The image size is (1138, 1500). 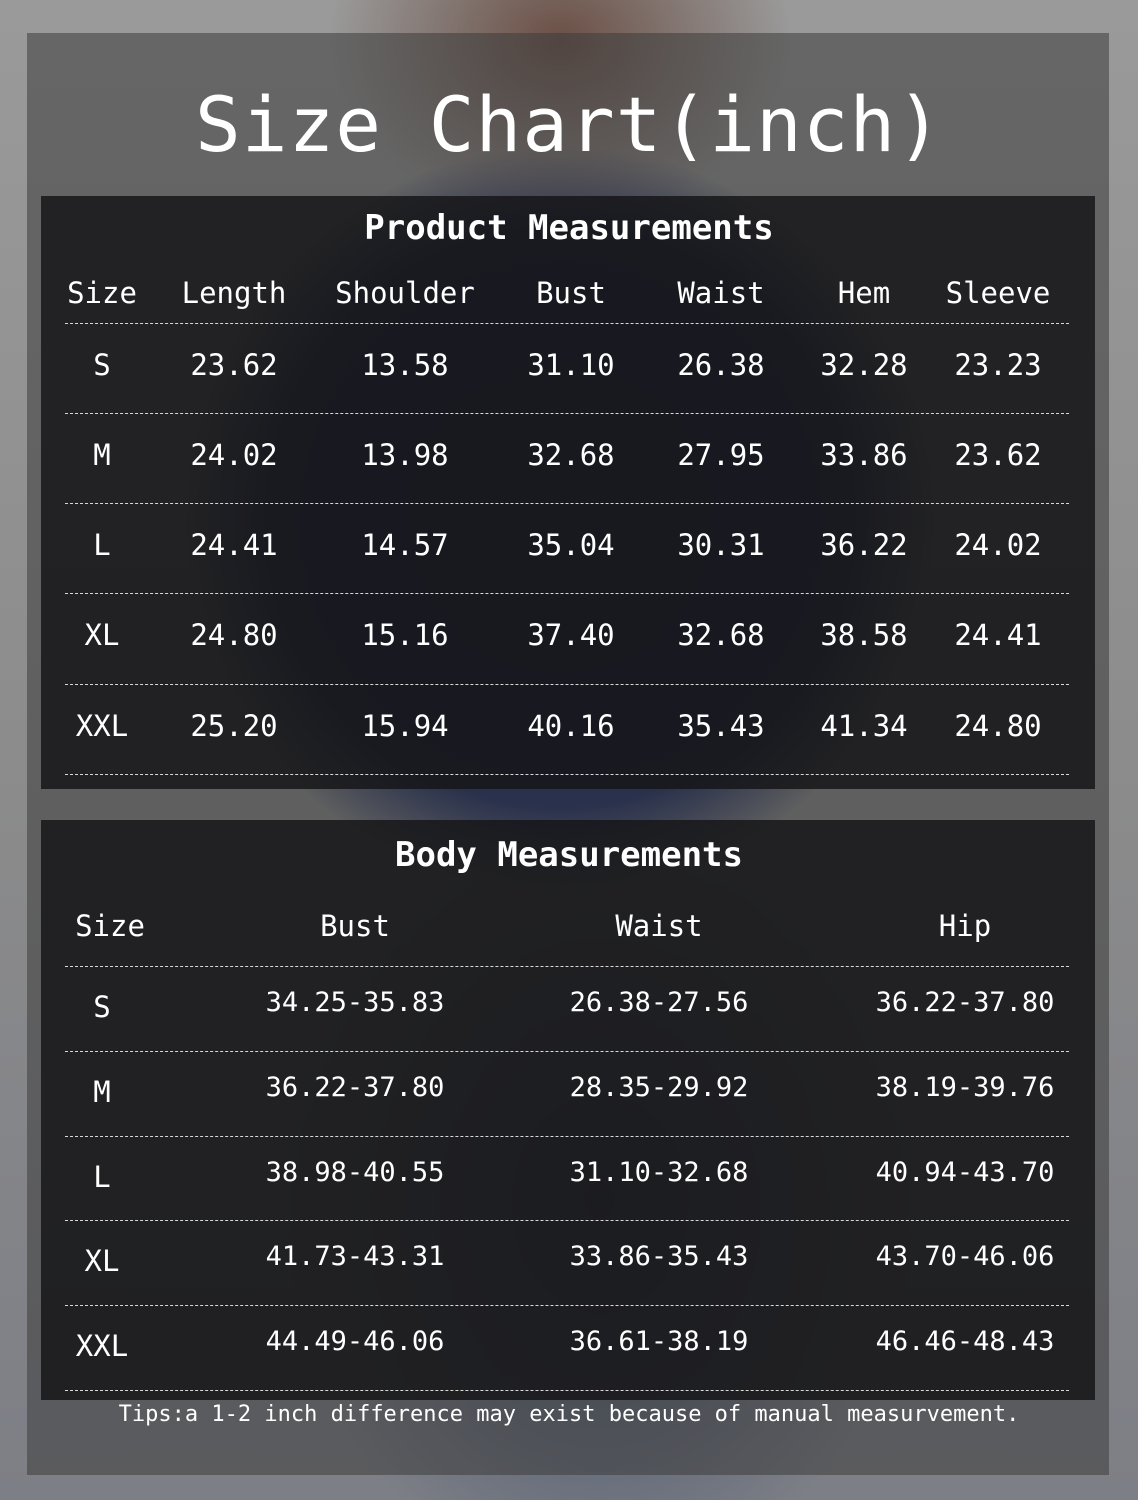 What do you see at coordinates (102, 545) in the screenshot?
I see `product-cell: L` at bounding box center [102, 545].